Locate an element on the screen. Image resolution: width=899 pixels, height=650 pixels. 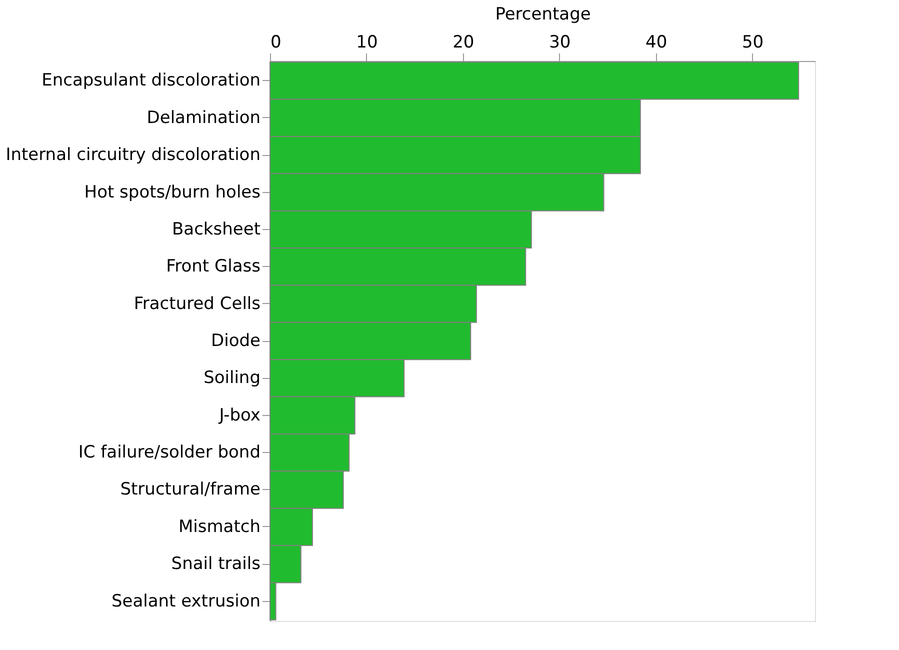
y-tick-label: Encapsulant discoloration is located at coordinates (151, 80).